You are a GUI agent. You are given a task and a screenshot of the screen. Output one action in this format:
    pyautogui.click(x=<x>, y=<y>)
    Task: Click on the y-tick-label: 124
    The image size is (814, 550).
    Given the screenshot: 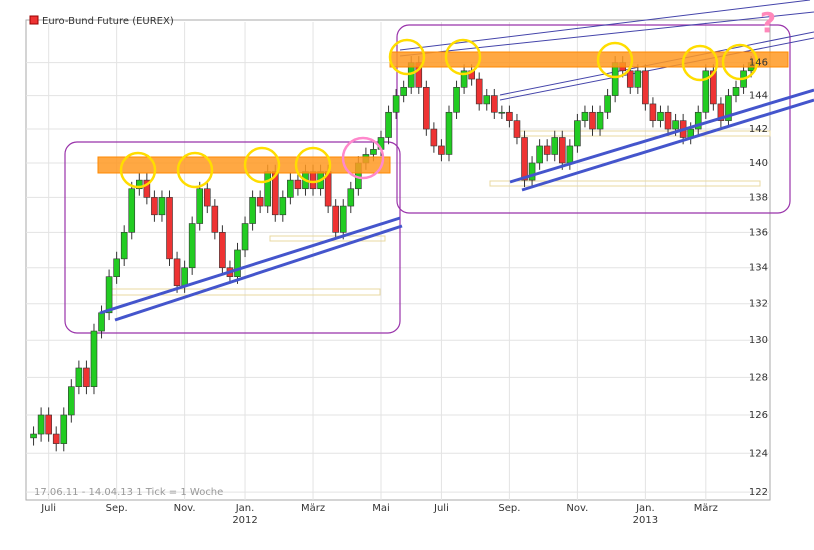 What is the action you would take?
    pyautogui.click(x=758, y=453)
    